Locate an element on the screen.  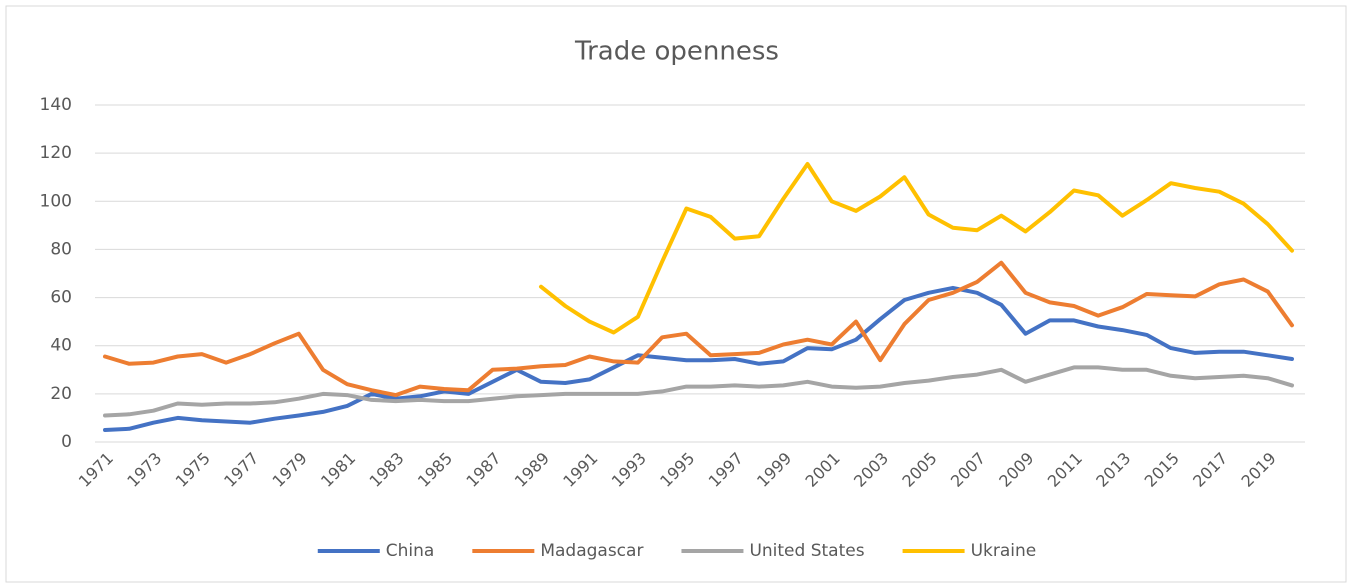
data-line is located at coordinates (698, 391).